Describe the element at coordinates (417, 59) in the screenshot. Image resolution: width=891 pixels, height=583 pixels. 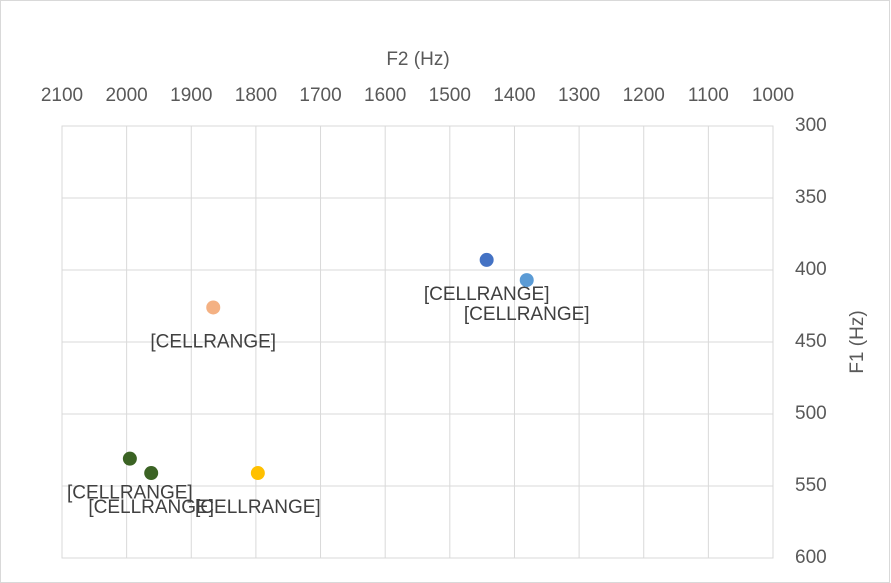
I see `x-axis-title: F2 (Hz)` at that location.